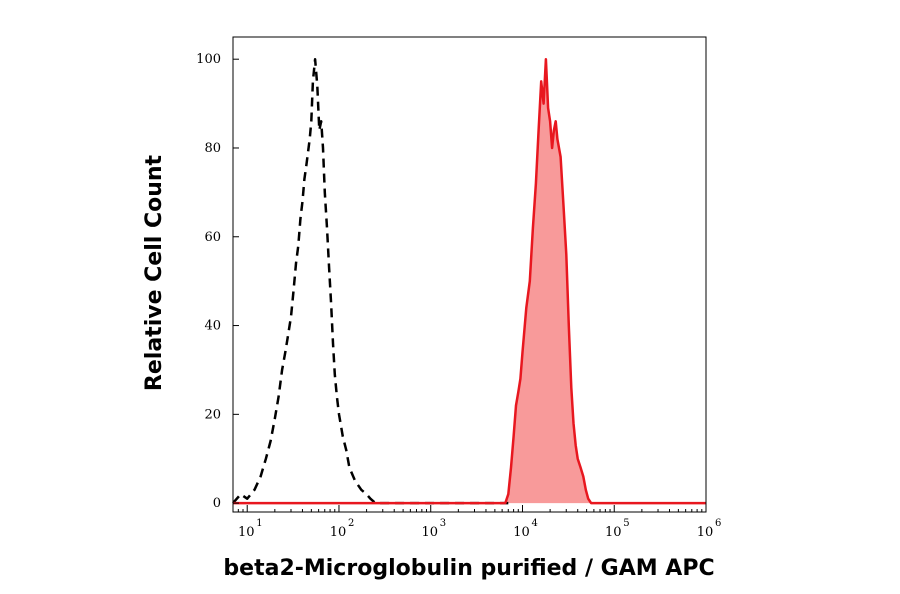 Image resolution: width=900 pixels, height=594 pixels. What do you see at coordinates (212, 148) in the screenshot?
I see `y-tick-label: 80` at bounding box center [212, 148].